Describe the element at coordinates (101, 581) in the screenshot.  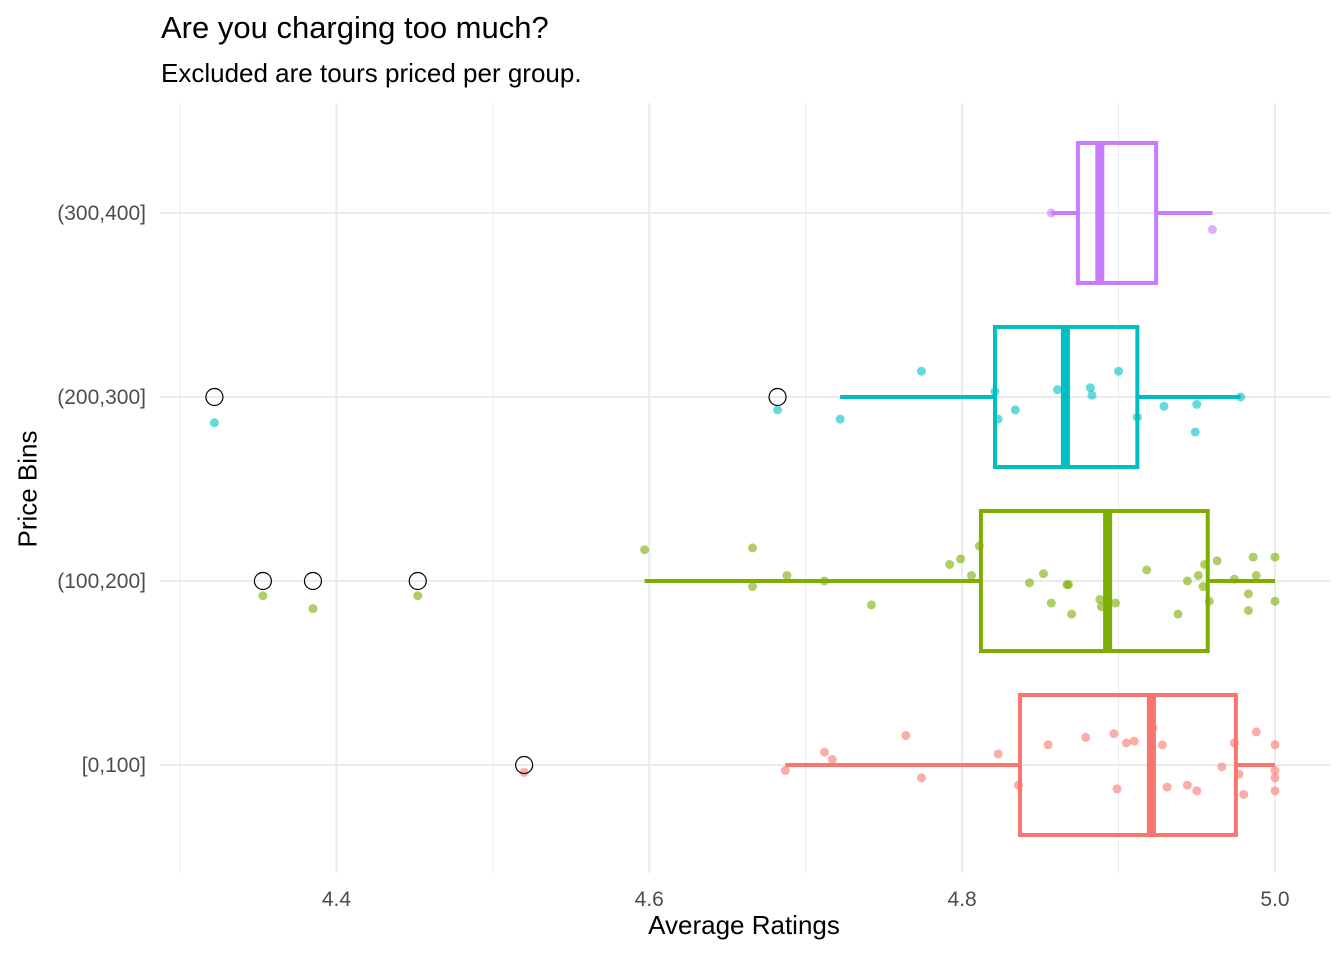
I see `y-tick-label: (100,200]` at that location.